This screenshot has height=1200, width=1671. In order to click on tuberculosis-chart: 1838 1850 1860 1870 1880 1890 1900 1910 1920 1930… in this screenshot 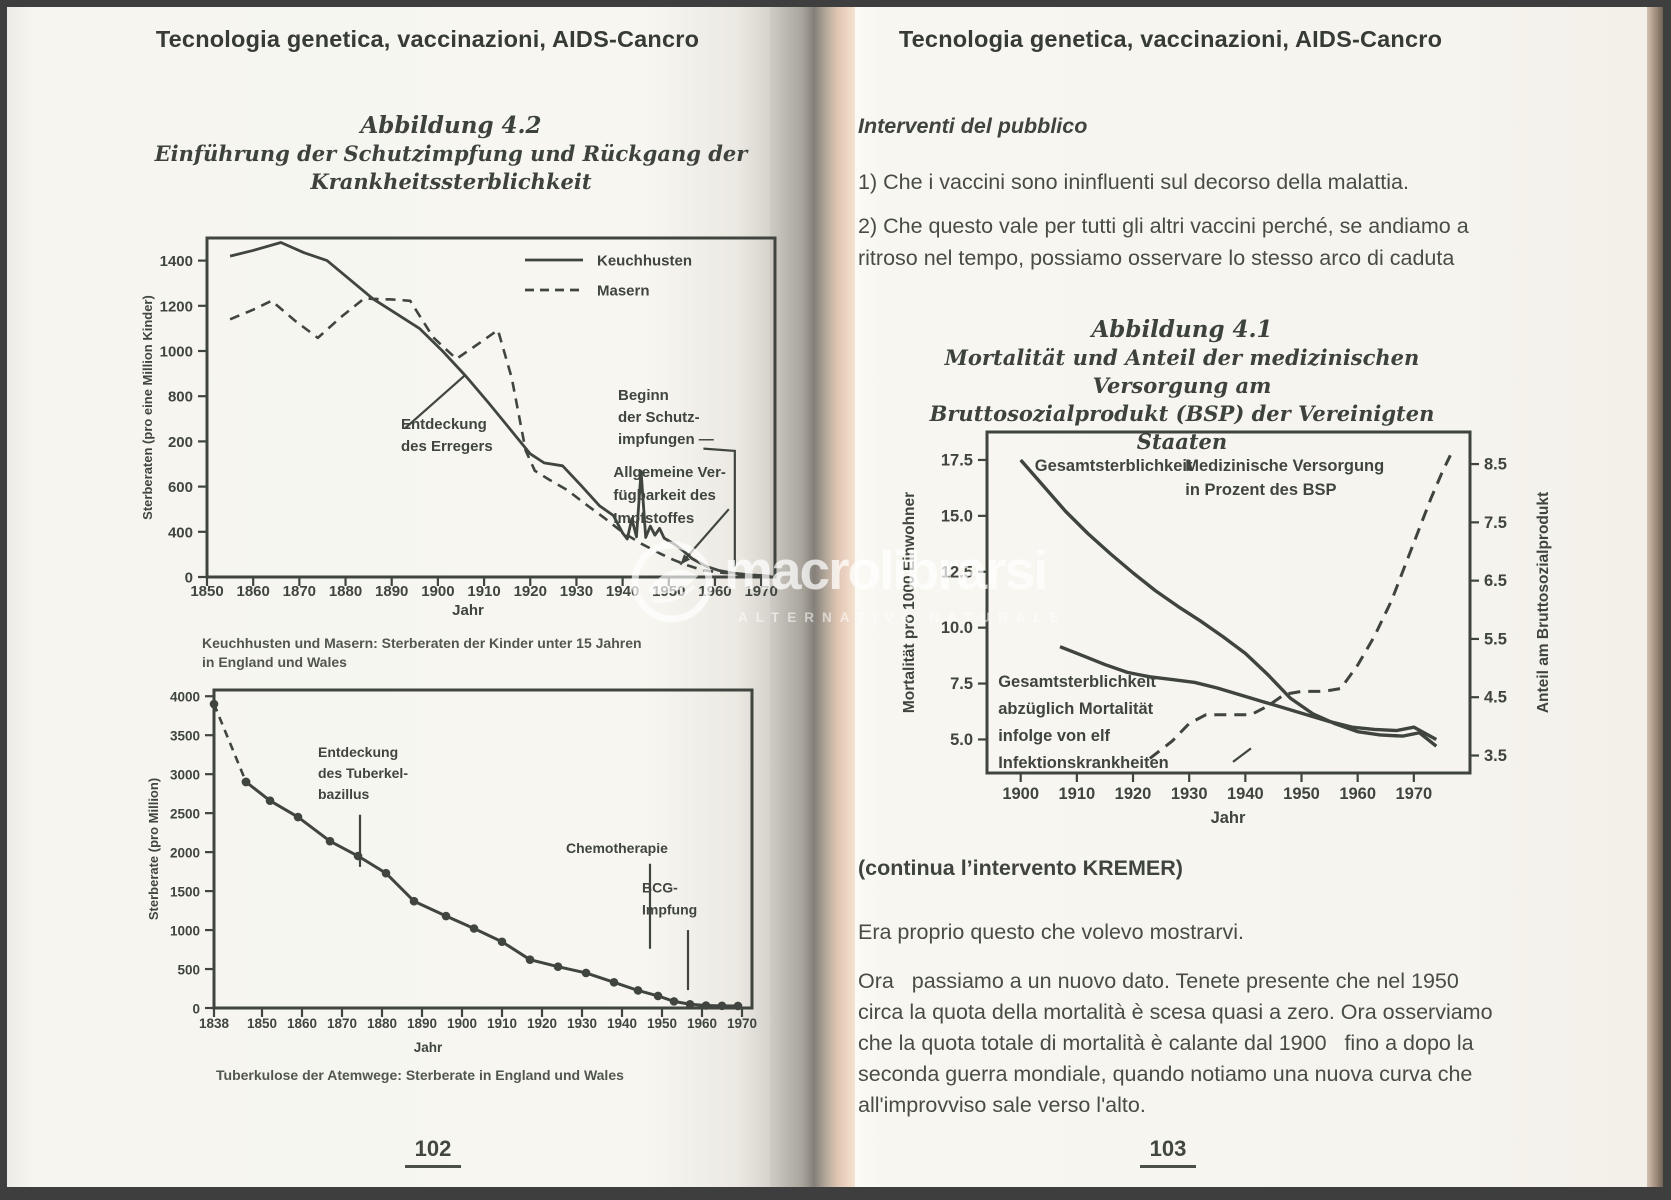, I will do `click(451, 871)`.